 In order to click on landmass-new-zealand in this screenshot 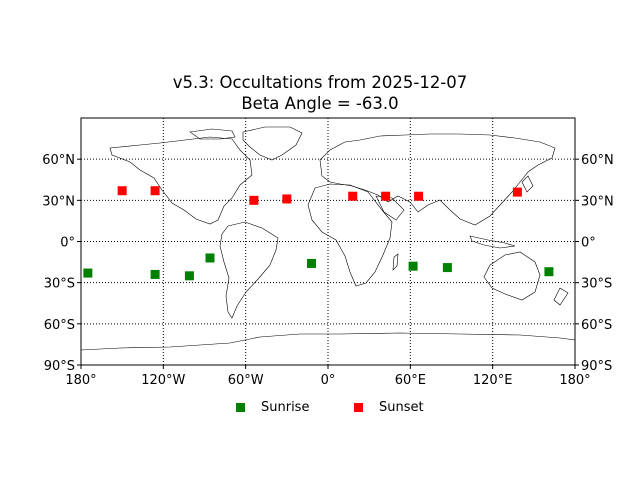, I will do `click(561, 296)`.